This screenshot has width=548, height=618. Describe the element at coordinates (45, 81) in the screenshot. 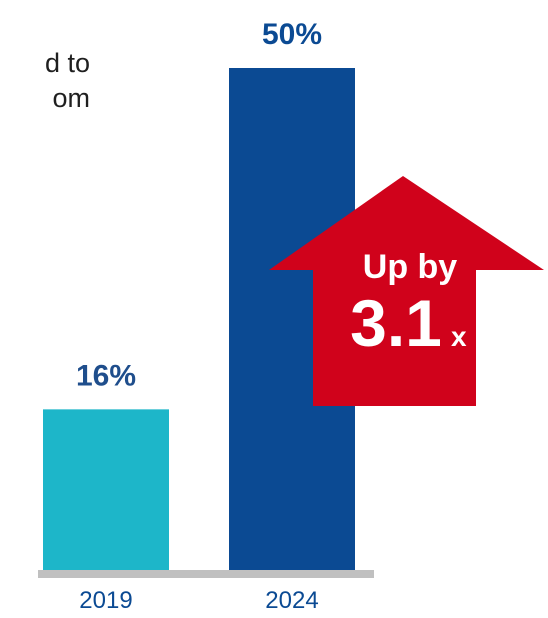

I see `intro-text-fragment: d to om` at that location.